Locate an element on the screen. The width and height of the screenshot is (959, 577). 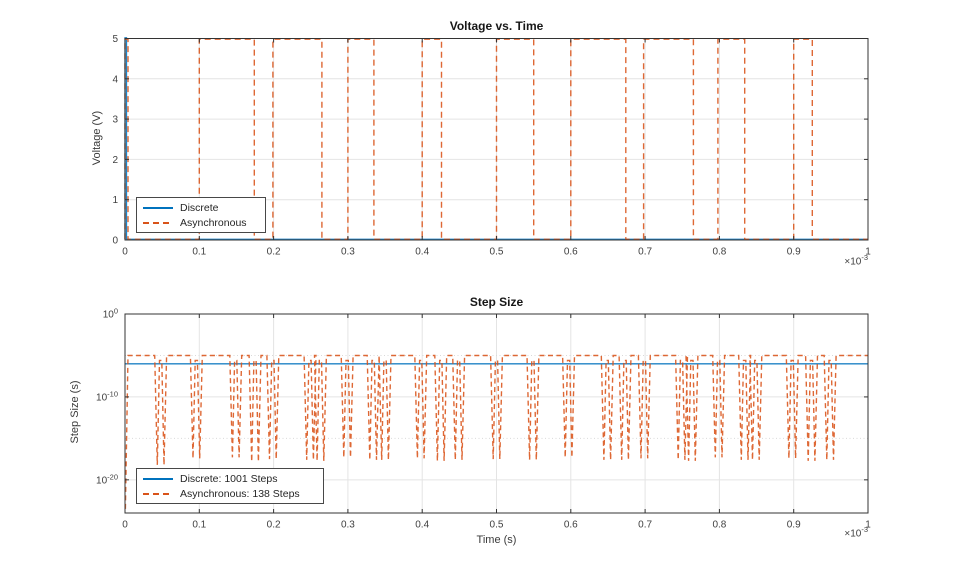
legend-label-asynchronous-steps: Asynchronous: 138 Steps is located at coordinates (240, 493).